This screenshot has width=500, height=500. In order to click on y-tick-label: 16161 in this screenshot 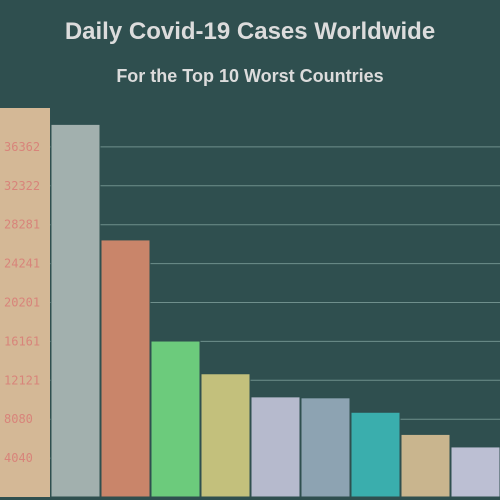, I will do `click(22, 341)`.